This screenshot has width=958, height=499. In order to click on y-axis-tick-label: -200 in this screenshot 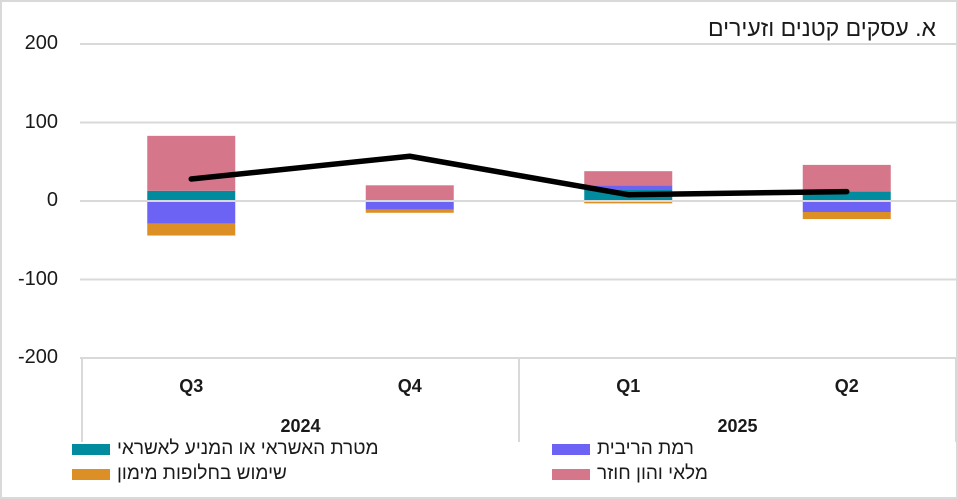, I will do `click(37, 357)`.